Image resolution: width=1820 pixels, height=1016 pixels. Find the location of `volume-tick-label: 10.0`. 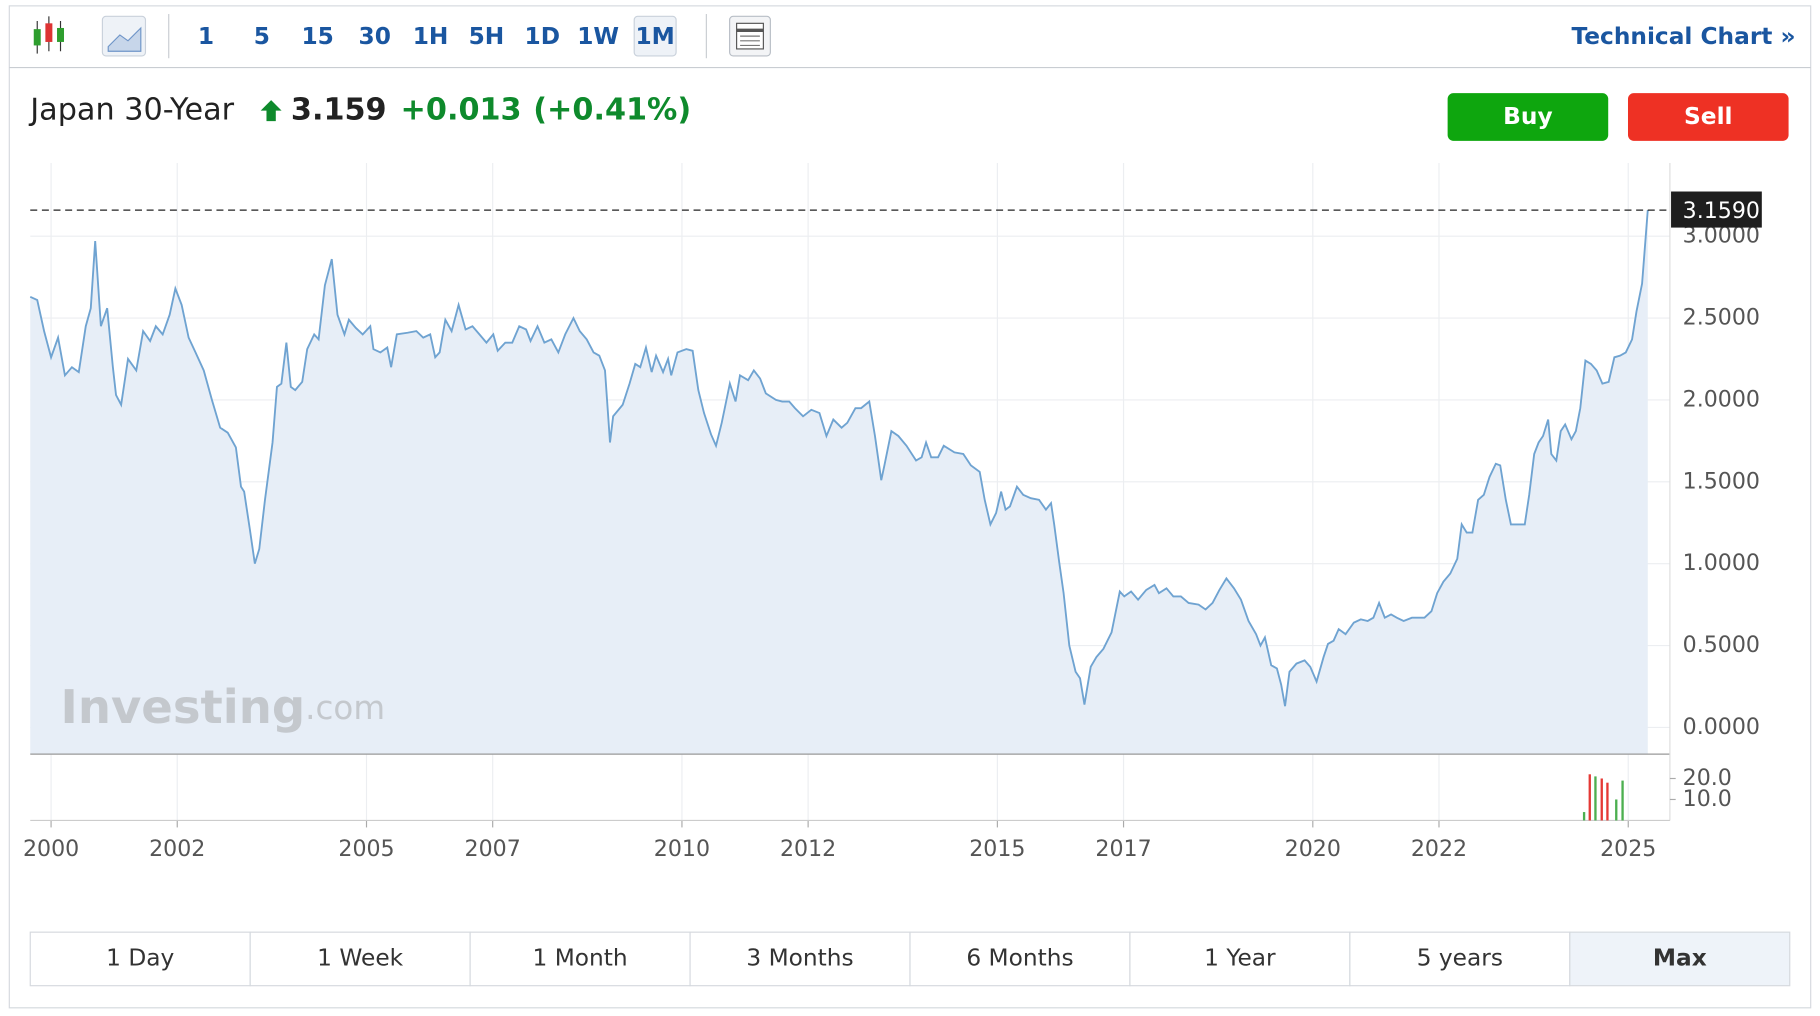

volume-tick-label: 10.0 is located at coordinates (1707, 799).